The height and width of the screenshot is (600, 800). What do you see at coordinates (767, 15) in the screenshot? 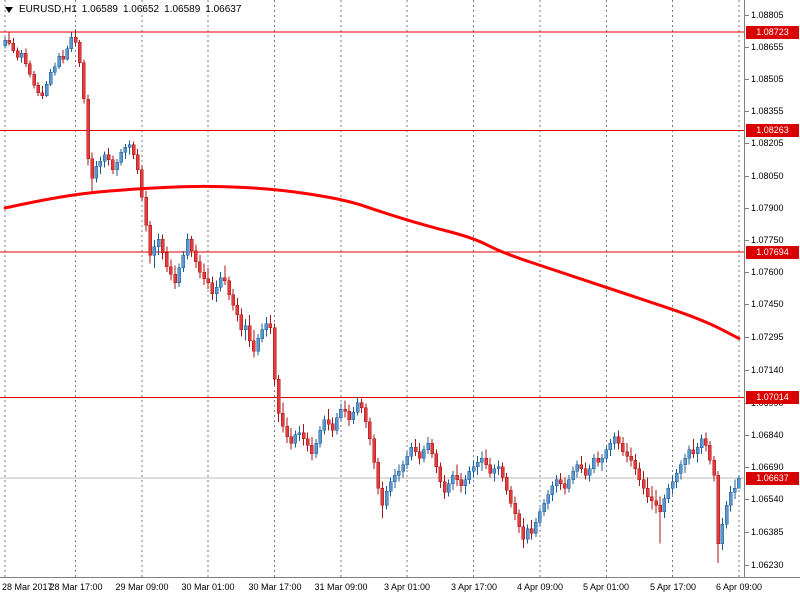
I see `price-axis-label: 1.08805` at bounding box center [767, 15].